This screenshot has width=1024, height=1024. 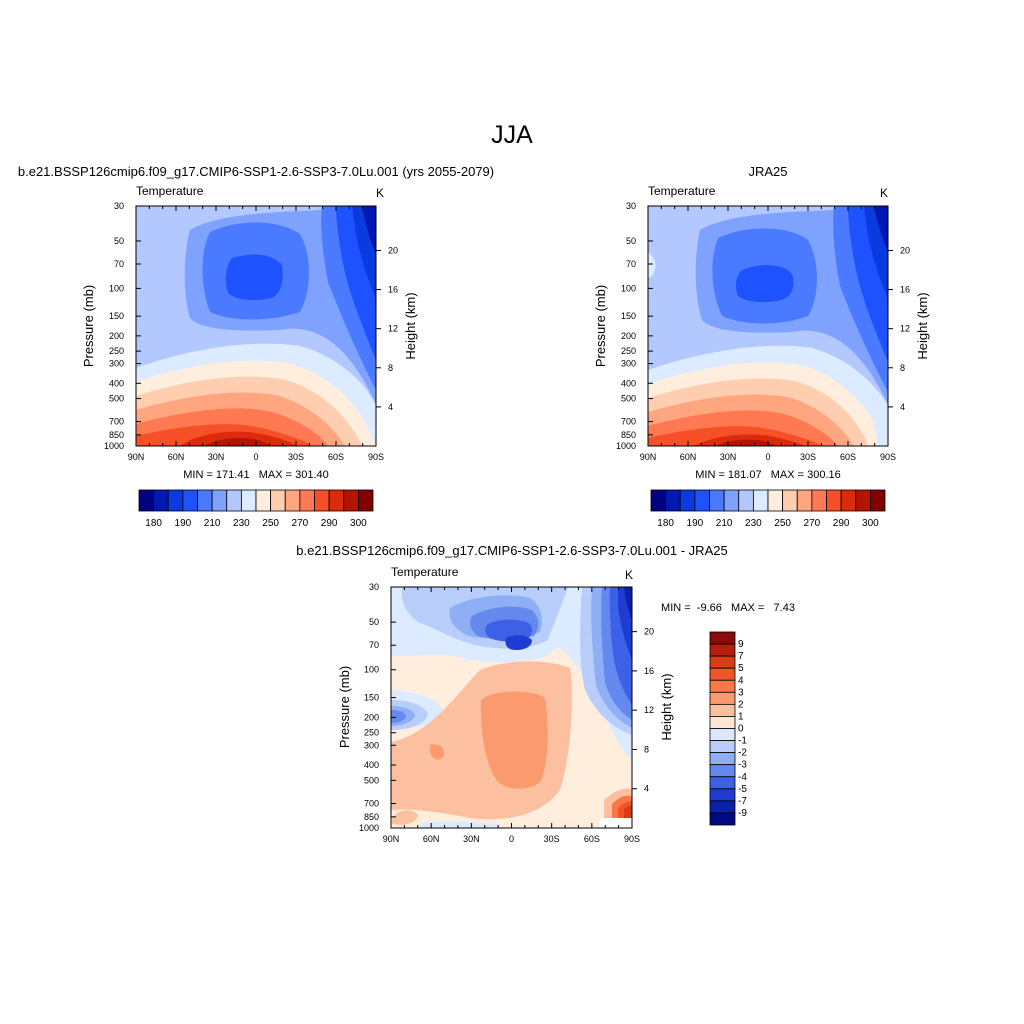 What do you see at coordinates (626, 446) in the screenshot?
I see `y-tick-label: 1000` at bounding box center [626, 446].